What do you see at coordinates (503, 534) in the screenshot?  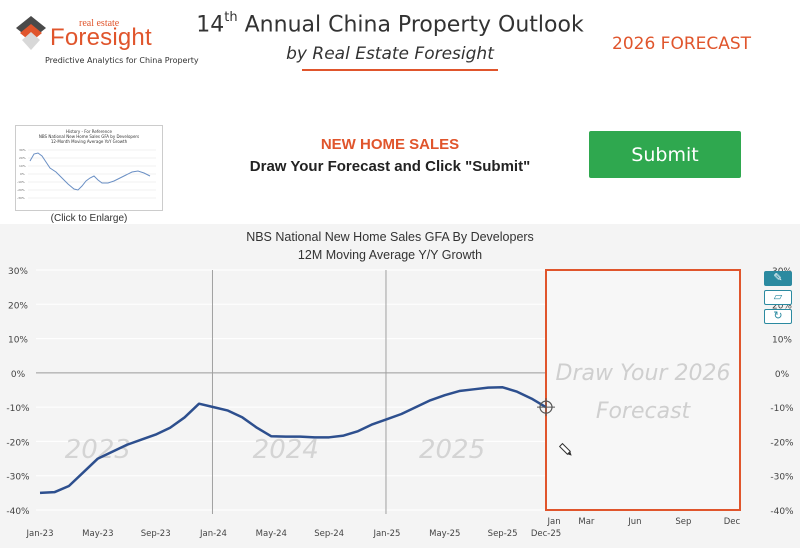 I see `x-tick-label: Sep-25` at bounding box center [503, 534].